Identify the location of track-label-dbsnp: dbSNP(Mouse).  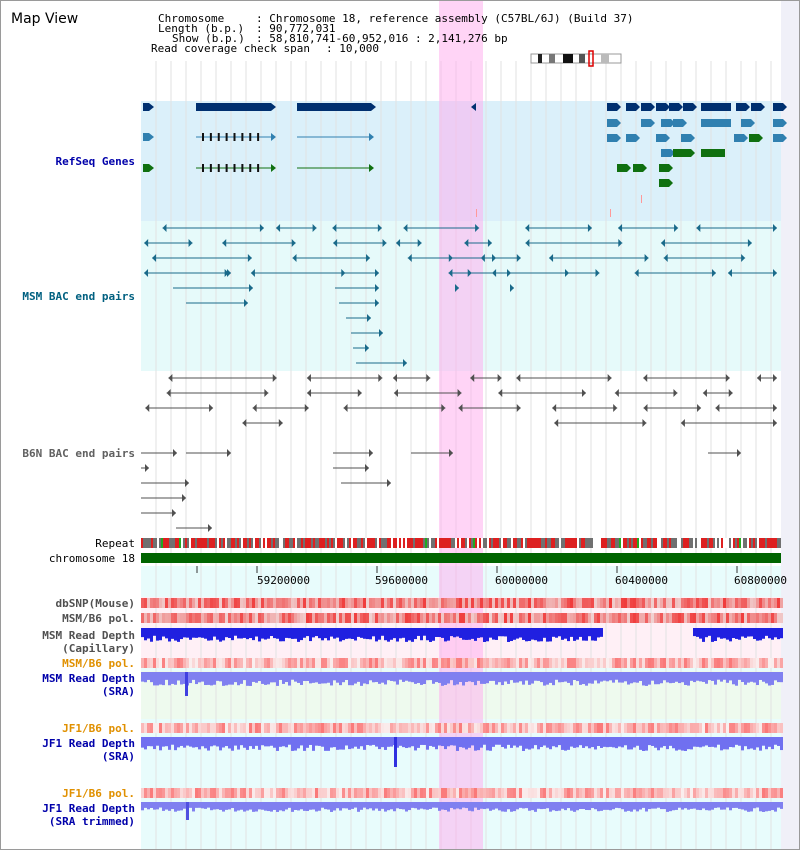
(95, 603).